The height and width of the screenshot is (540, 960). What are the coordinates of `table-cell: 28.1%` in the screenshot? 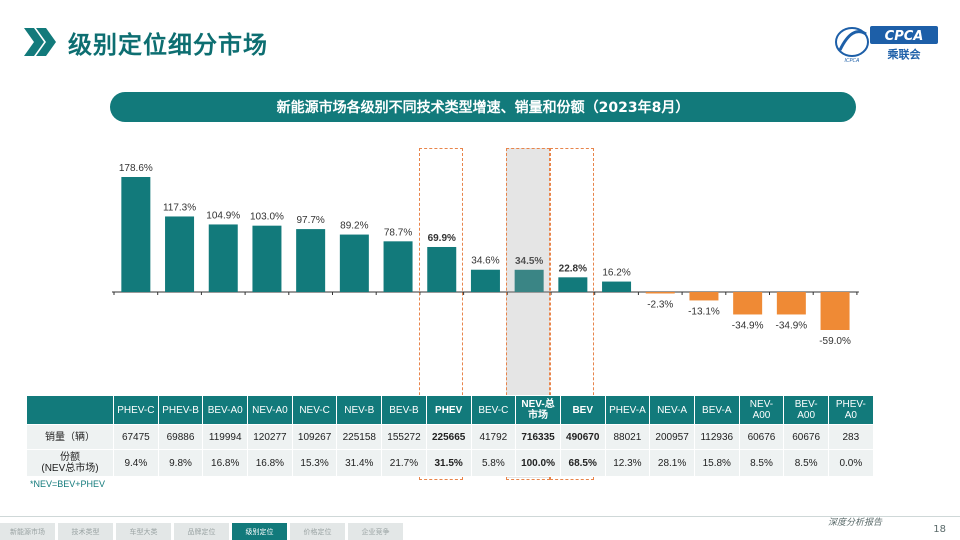 It's located at (672, 463).